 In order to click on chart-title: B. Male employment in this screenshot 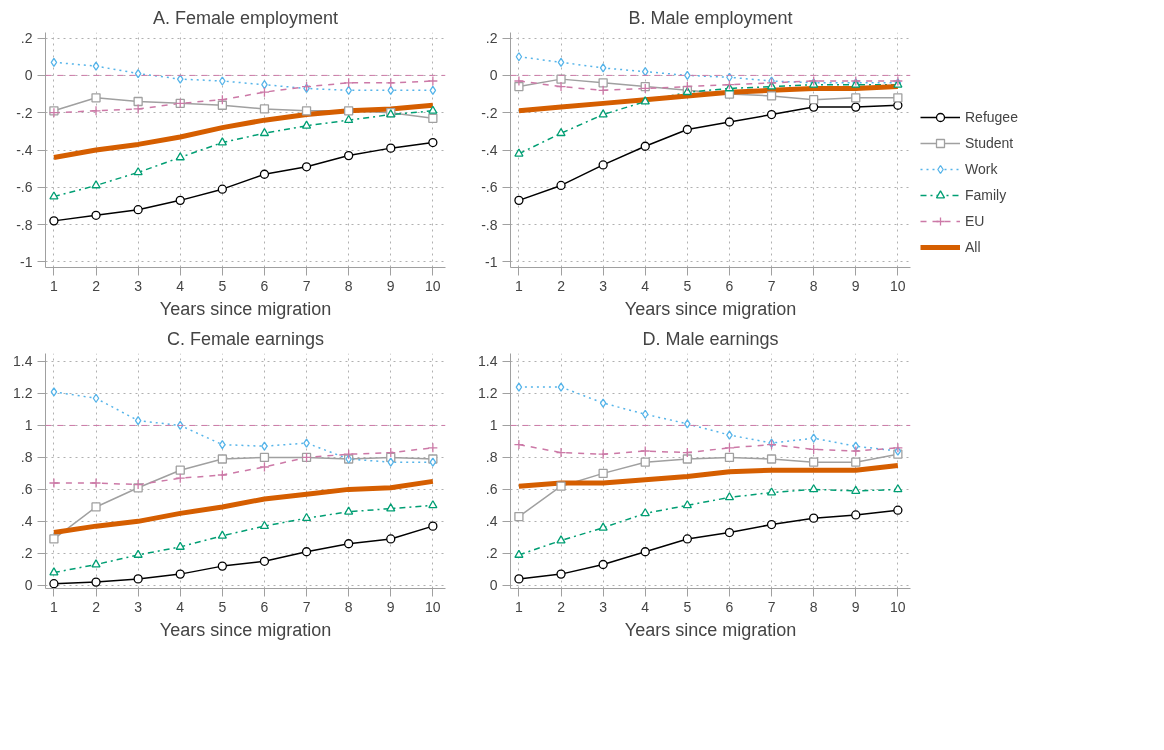, I will do `click(710, 17)`.